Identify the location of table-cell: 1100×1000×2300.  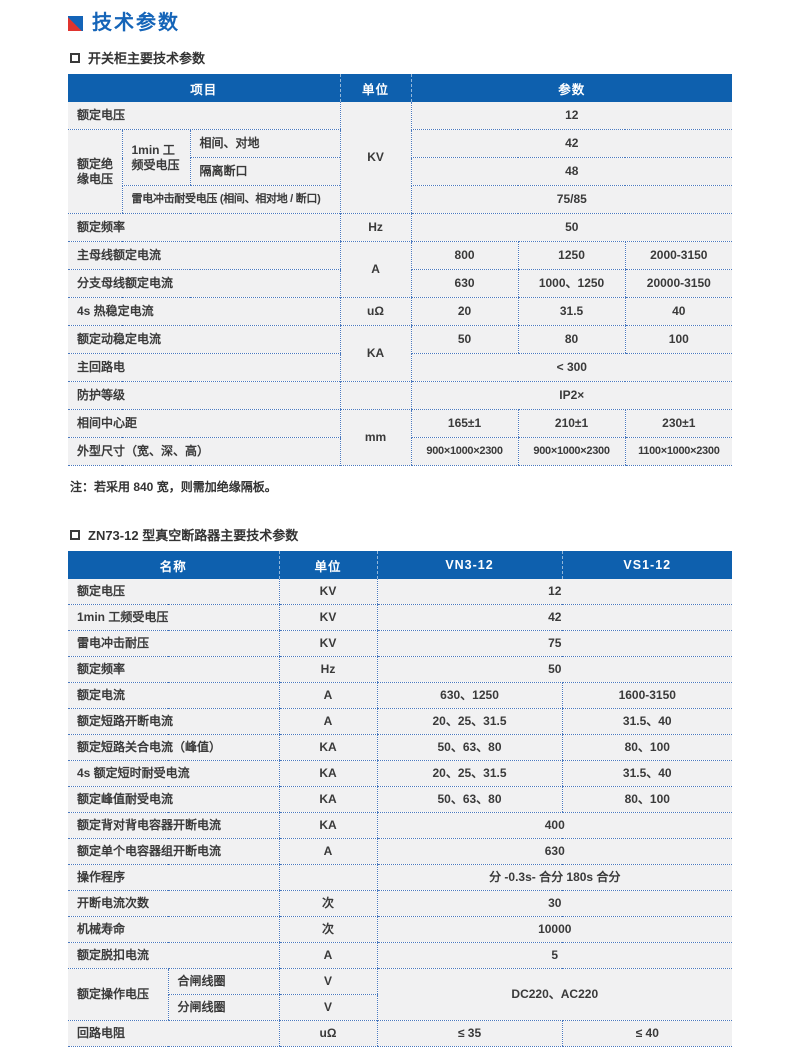
(678, 451).